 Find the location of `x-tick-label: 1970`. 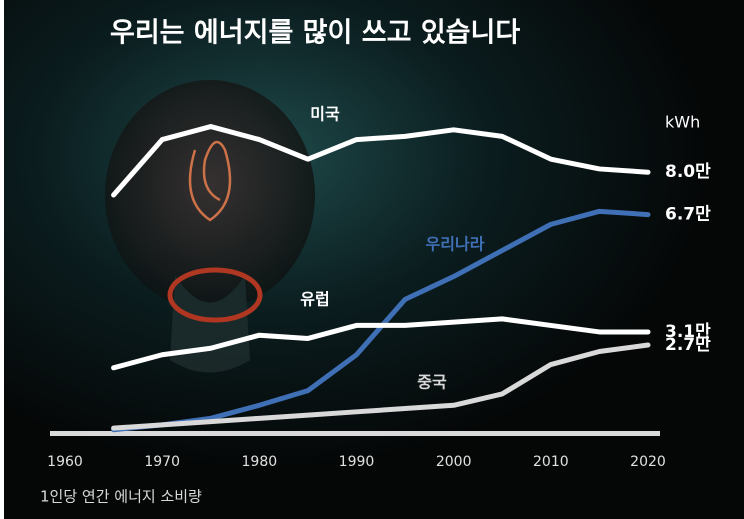

x-tick-label: 1970 is located at coordinates (162, 462).